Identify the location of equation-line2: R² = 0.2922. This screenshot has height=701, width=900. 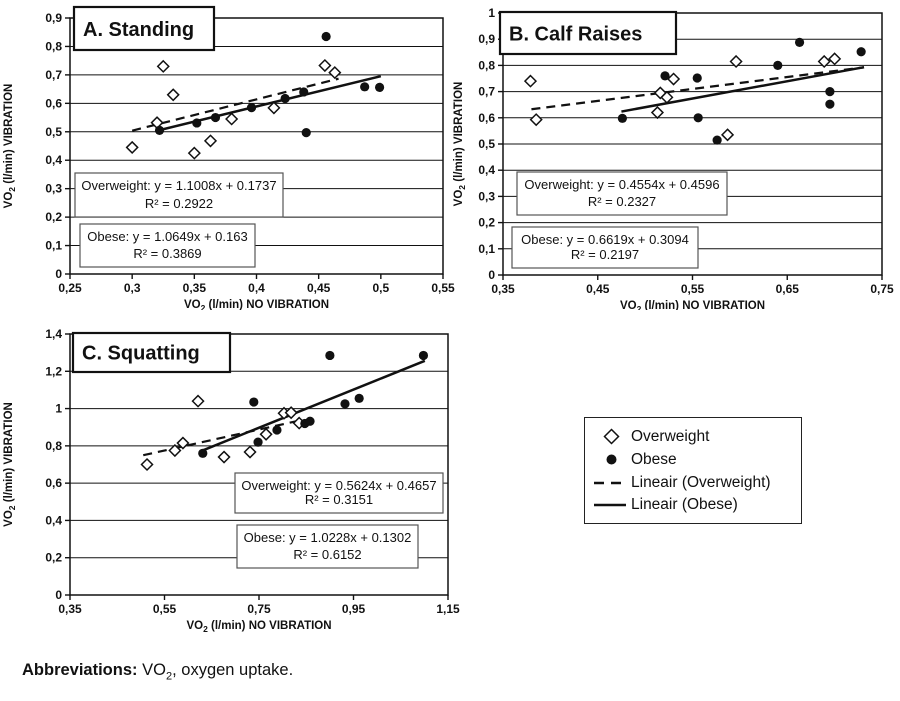
(179, 203).